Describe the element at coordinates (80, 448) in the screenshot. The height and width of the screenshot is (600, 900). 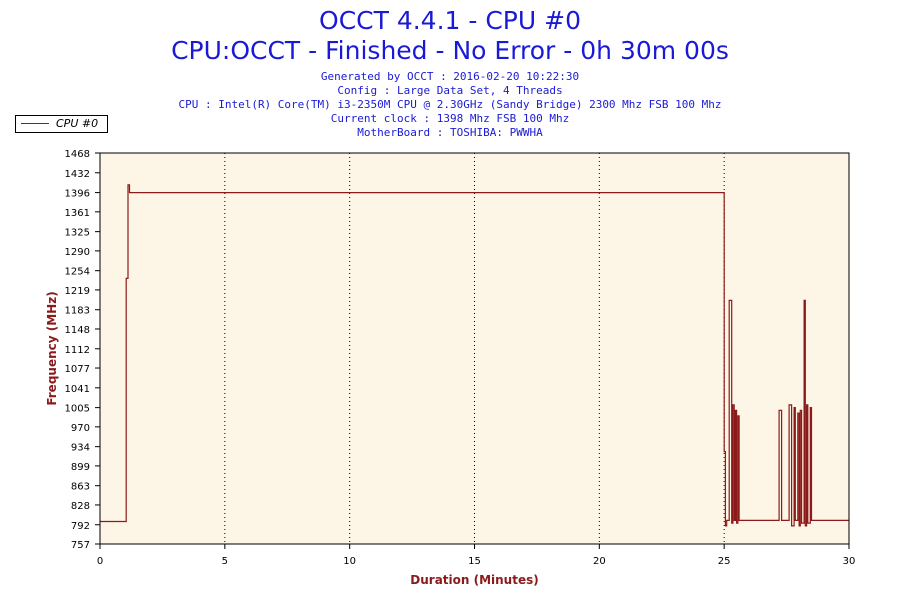
I see `y-tick-label: 934` at that location.